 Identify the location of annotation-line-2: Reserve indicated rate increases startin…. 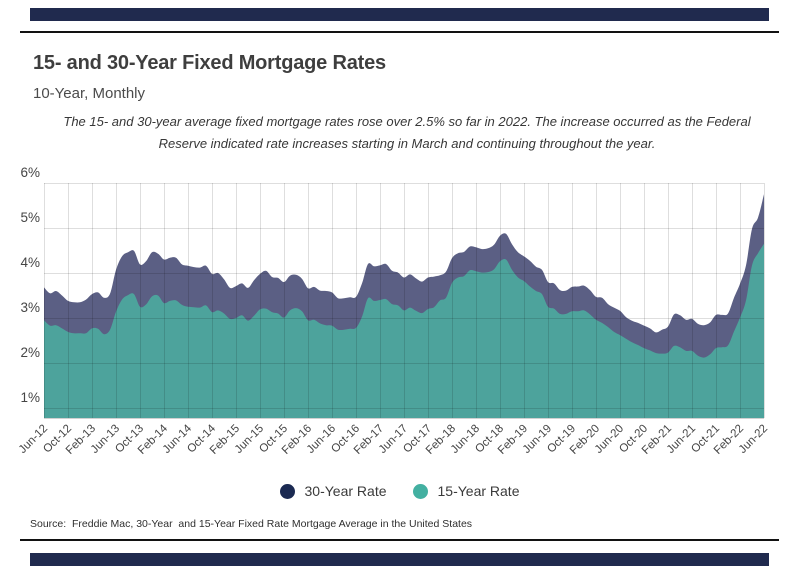
(407, 143).